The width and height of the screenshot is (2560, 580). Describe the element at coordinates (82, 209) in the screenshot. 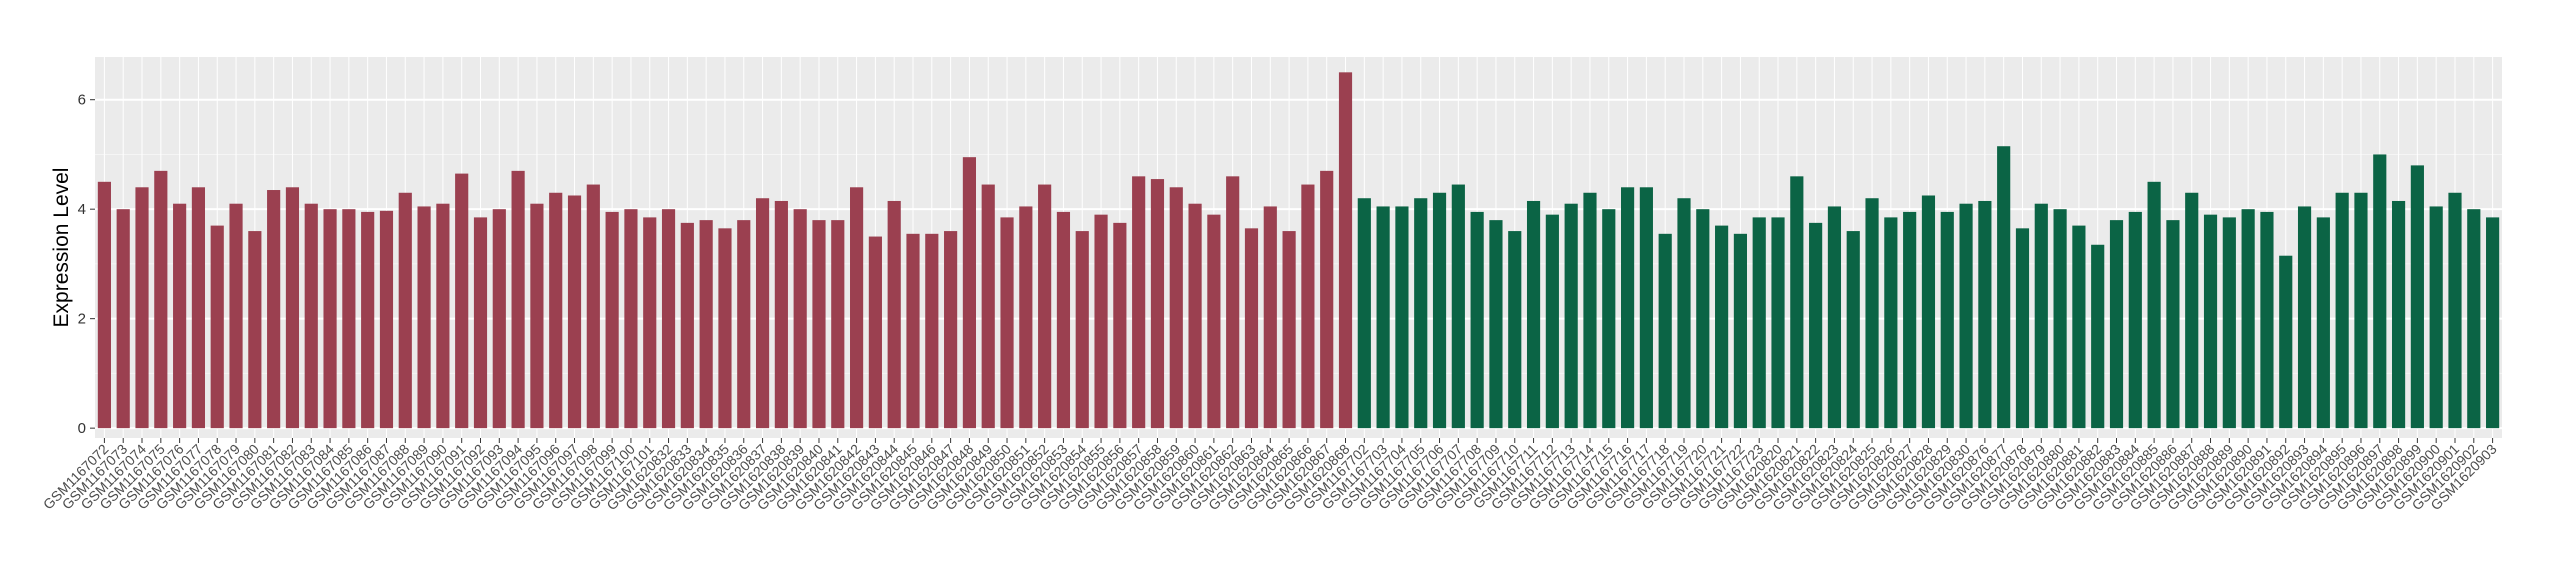

I see `y-tick-label: 4` at that location.